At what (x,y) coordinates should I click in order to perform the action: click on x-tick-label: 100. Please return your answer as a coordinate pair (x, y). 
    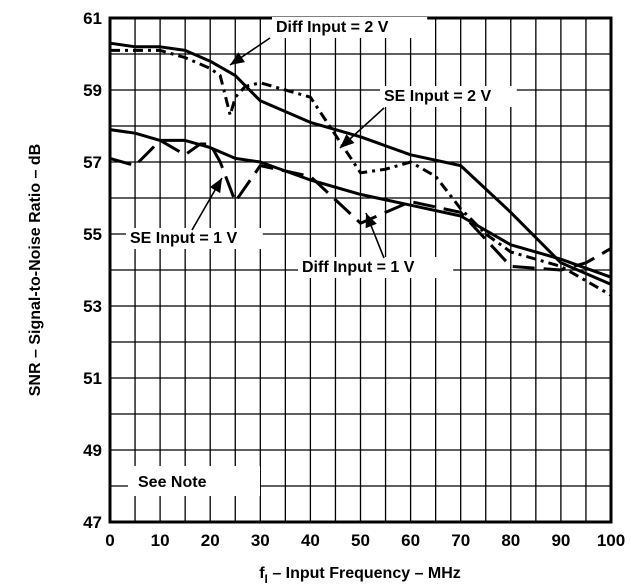
    Looking at the image, I should click on (611, 540).